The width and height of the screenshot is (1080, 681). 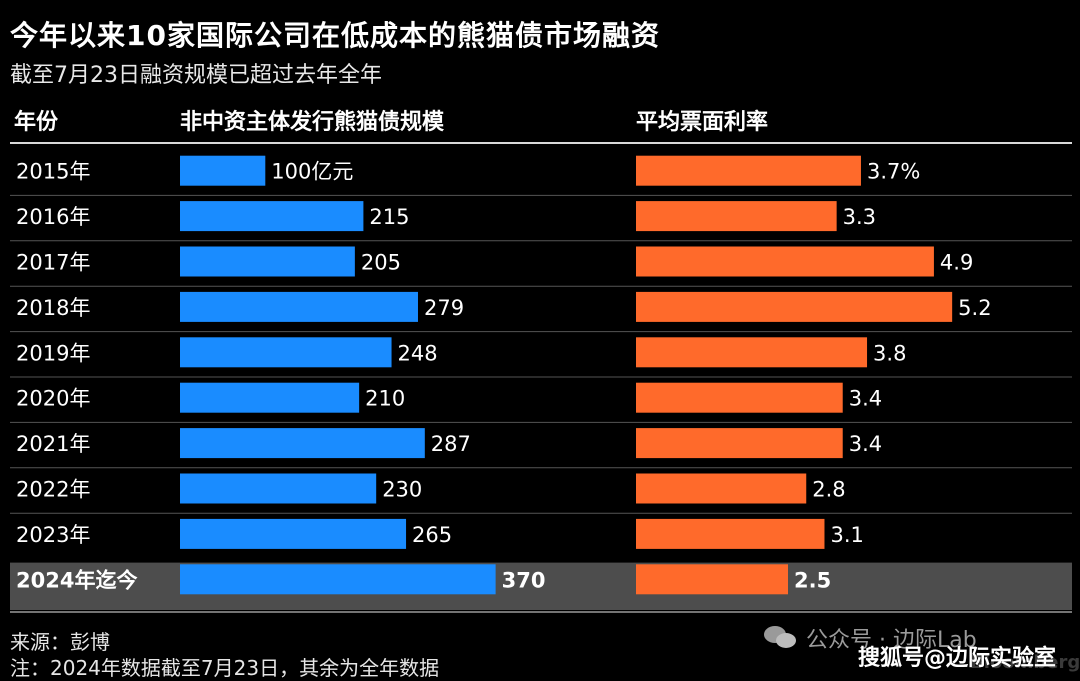 I want to click on header-divider, so click(x=541, y=143).